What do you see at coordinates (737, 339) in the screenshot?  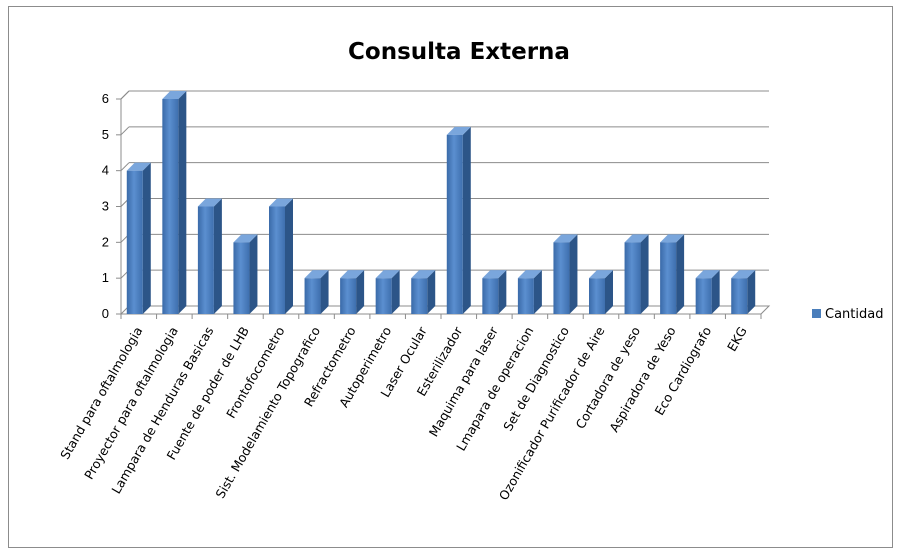 I see `x-category-label: EKG` at bounding box center [737, 339].